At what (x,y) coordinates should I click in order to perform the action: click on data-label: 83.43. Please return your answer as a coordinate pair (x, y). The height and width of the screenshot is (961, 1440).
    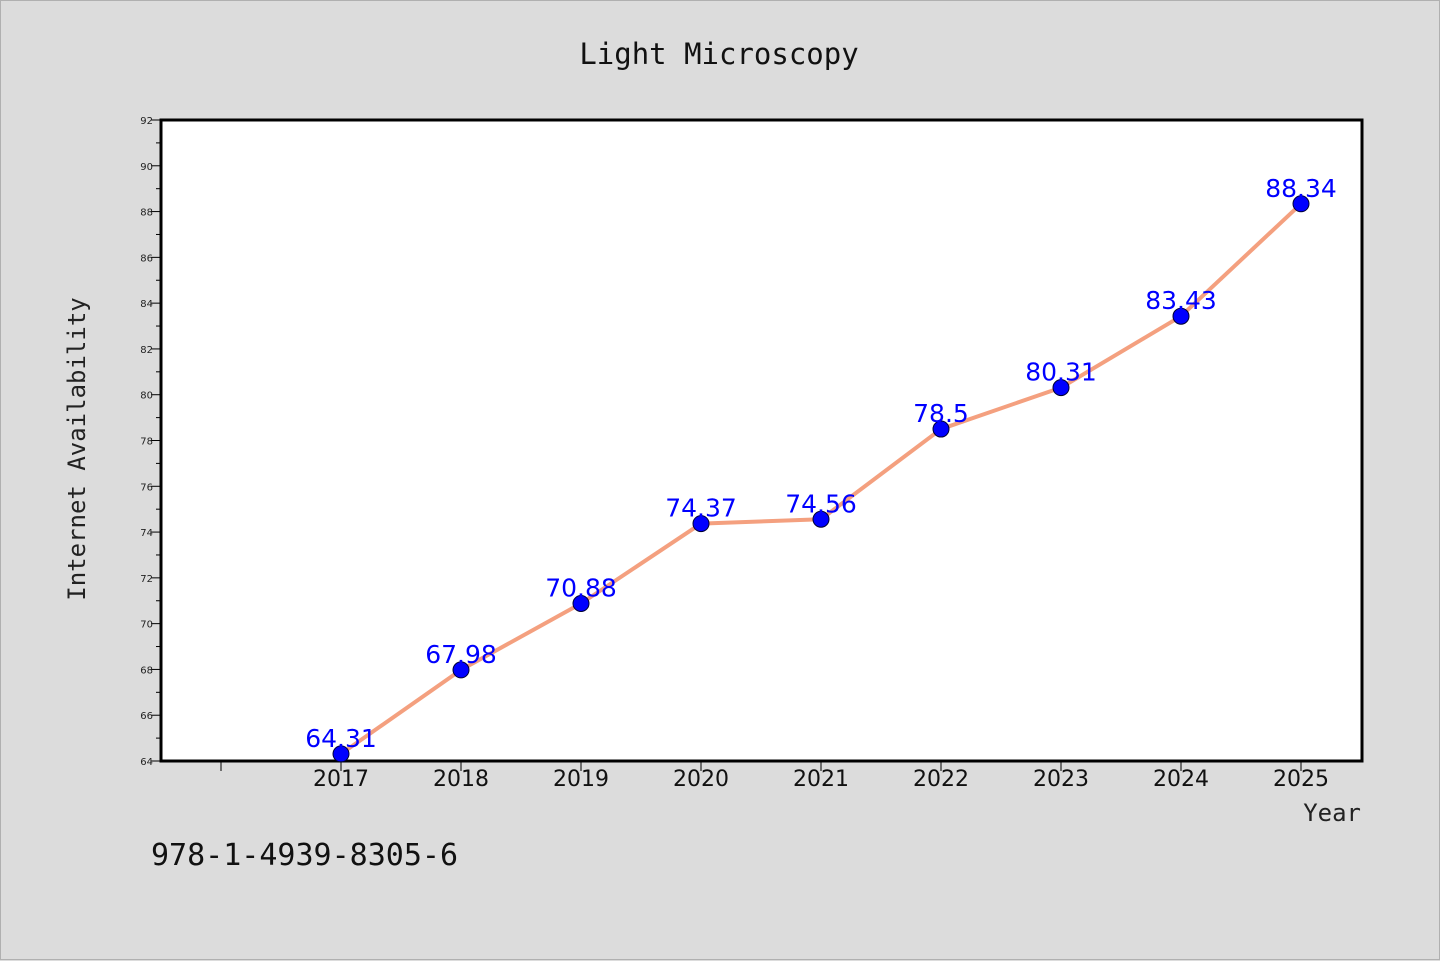
    Looking at the image, I should click on (1181, 300).